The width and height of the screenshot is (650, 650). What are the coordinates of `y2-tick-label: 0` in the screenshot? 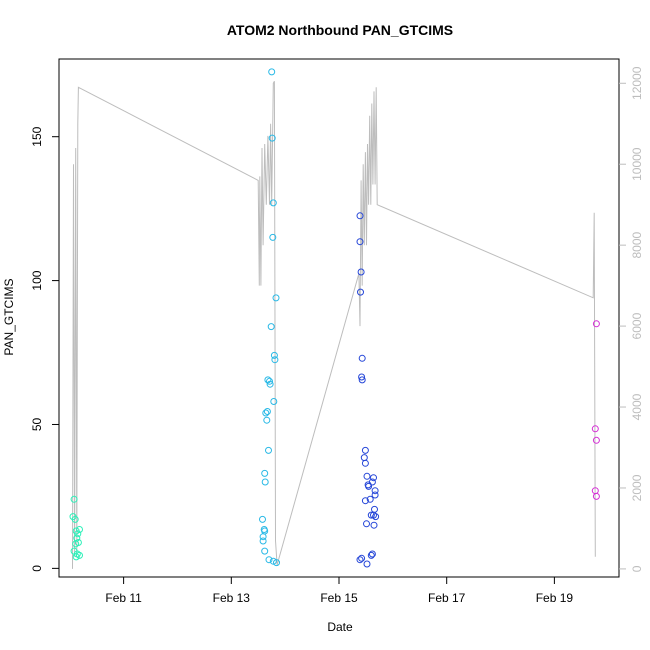 It's located at (637, 568).